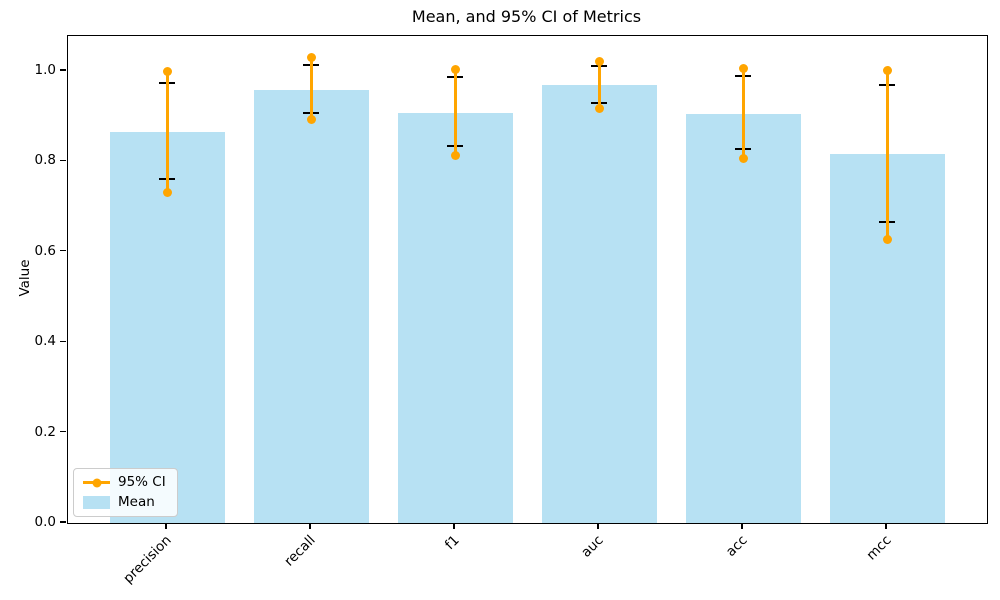 This screenshot has height=600, width=1000. What do you see at coordinates (736, 546) in the screenshot?
I see `x-tick-label-acc: acc` at bounding box center [736, 546].